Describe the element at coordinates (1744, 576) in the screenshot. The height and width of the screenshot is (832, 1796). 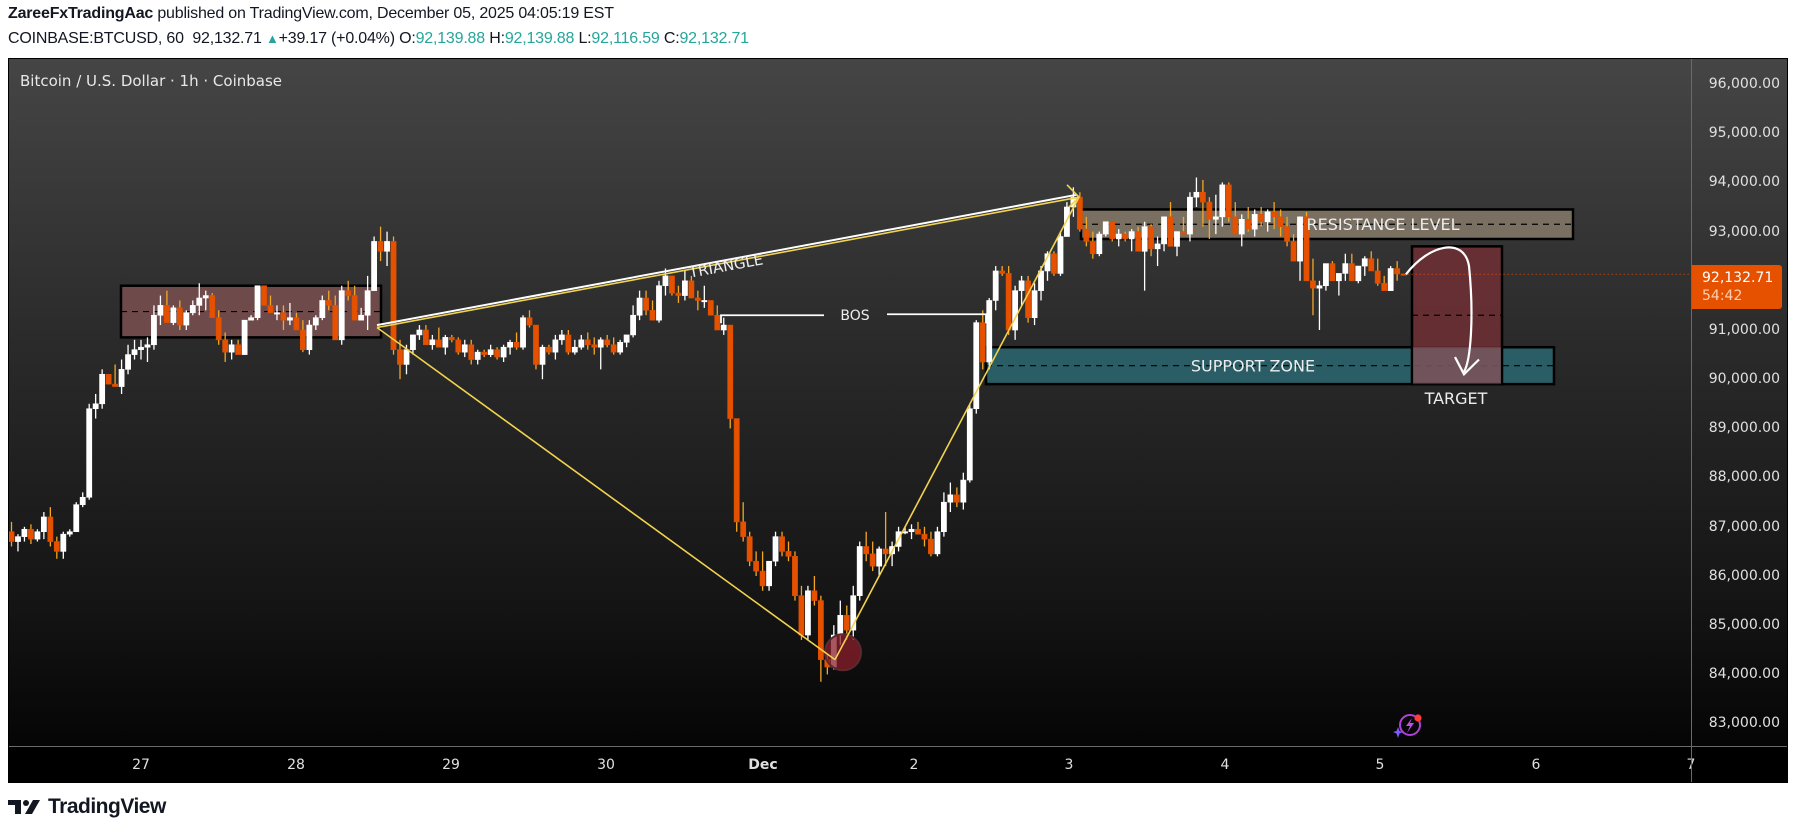
I see `price-label: 86,000.00` at that location.